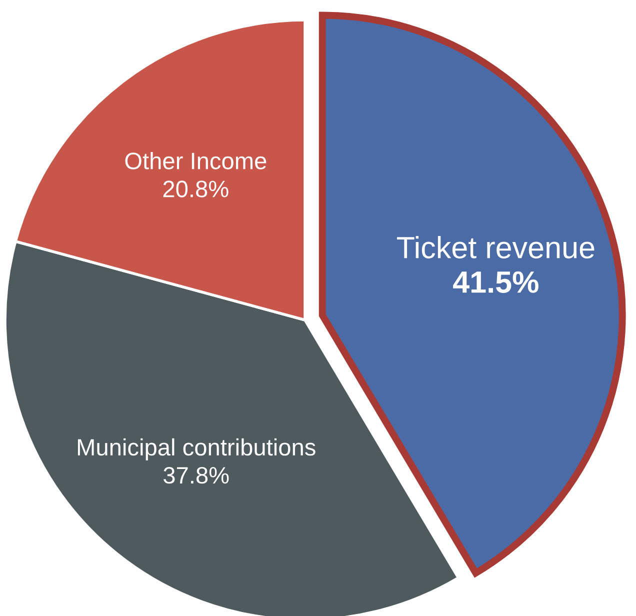  What do you see at coordinates (196, 475) in the screenshot?
I see `data-label: 37.8%` at bounding box center [196, 475].